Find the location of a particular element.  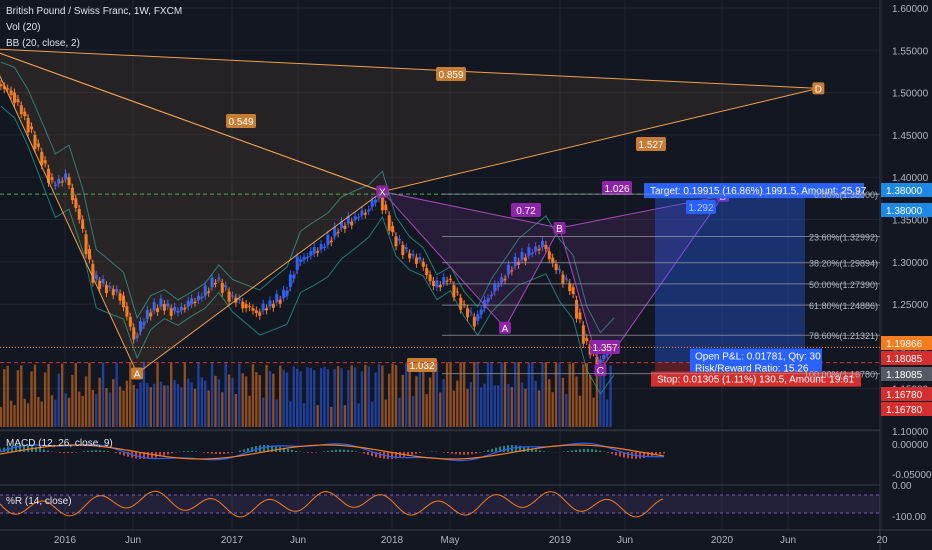

fib-label: 0.00%(1.38000) is located at coordinates (846, 195).